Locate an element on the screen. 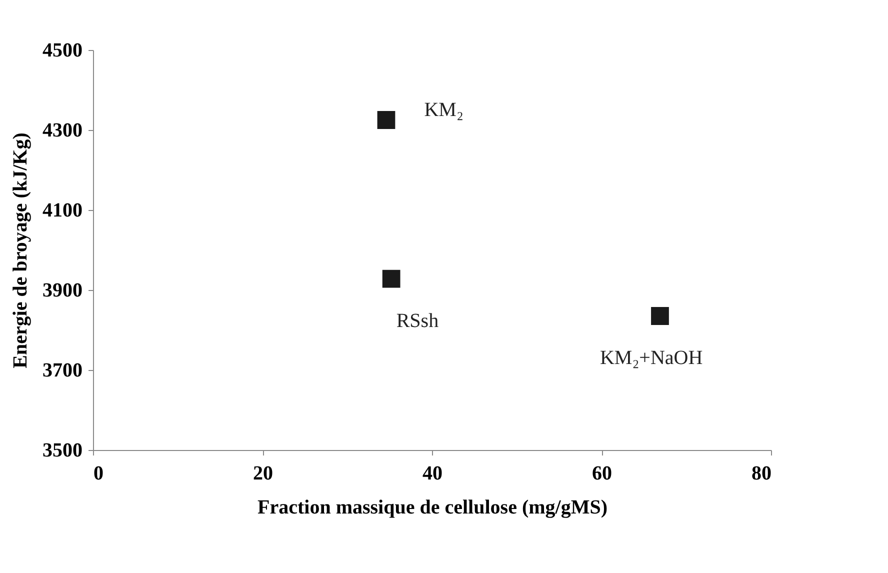 The height and width of the screenshot is (573, 888). x-tick-label: 40 is located at coordinates (432, 473).